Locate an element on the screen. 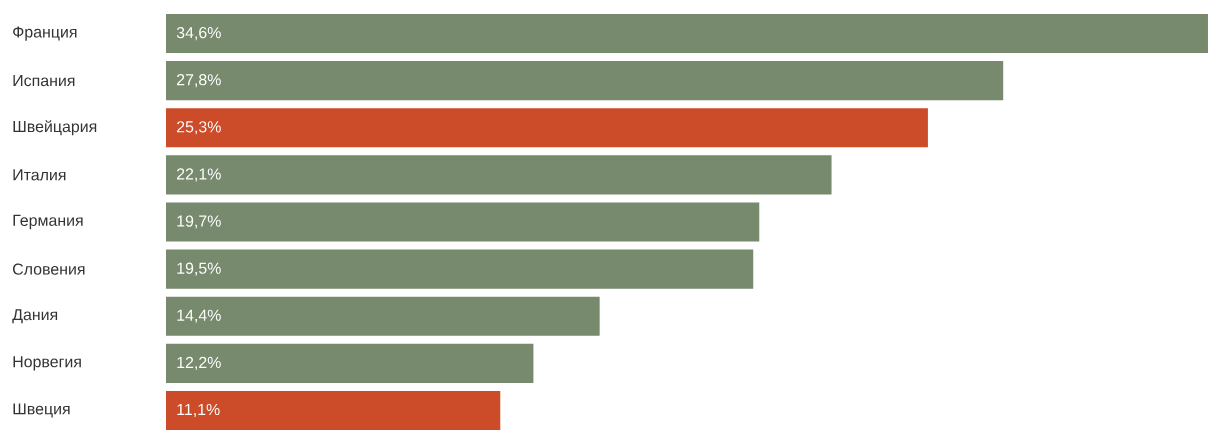  y-tick-label: Германия is located at coordinates (48, 222).